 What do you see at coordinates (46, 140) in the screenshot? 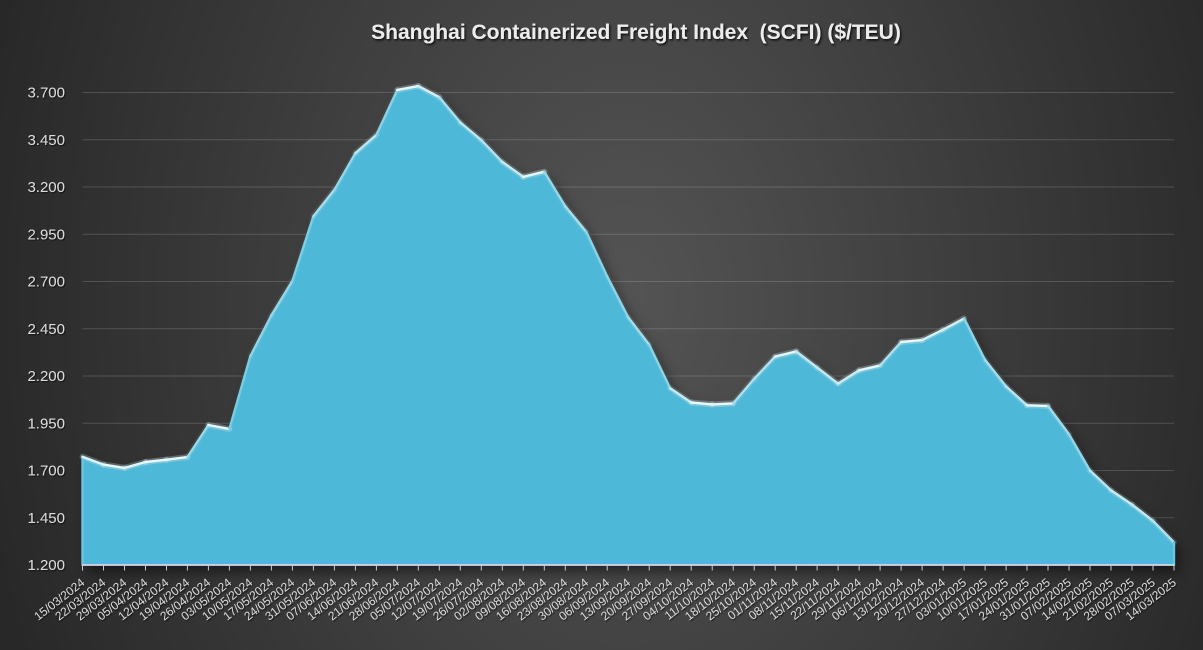
I see `svg-text: 3.450` at bounding box center [46, 140].